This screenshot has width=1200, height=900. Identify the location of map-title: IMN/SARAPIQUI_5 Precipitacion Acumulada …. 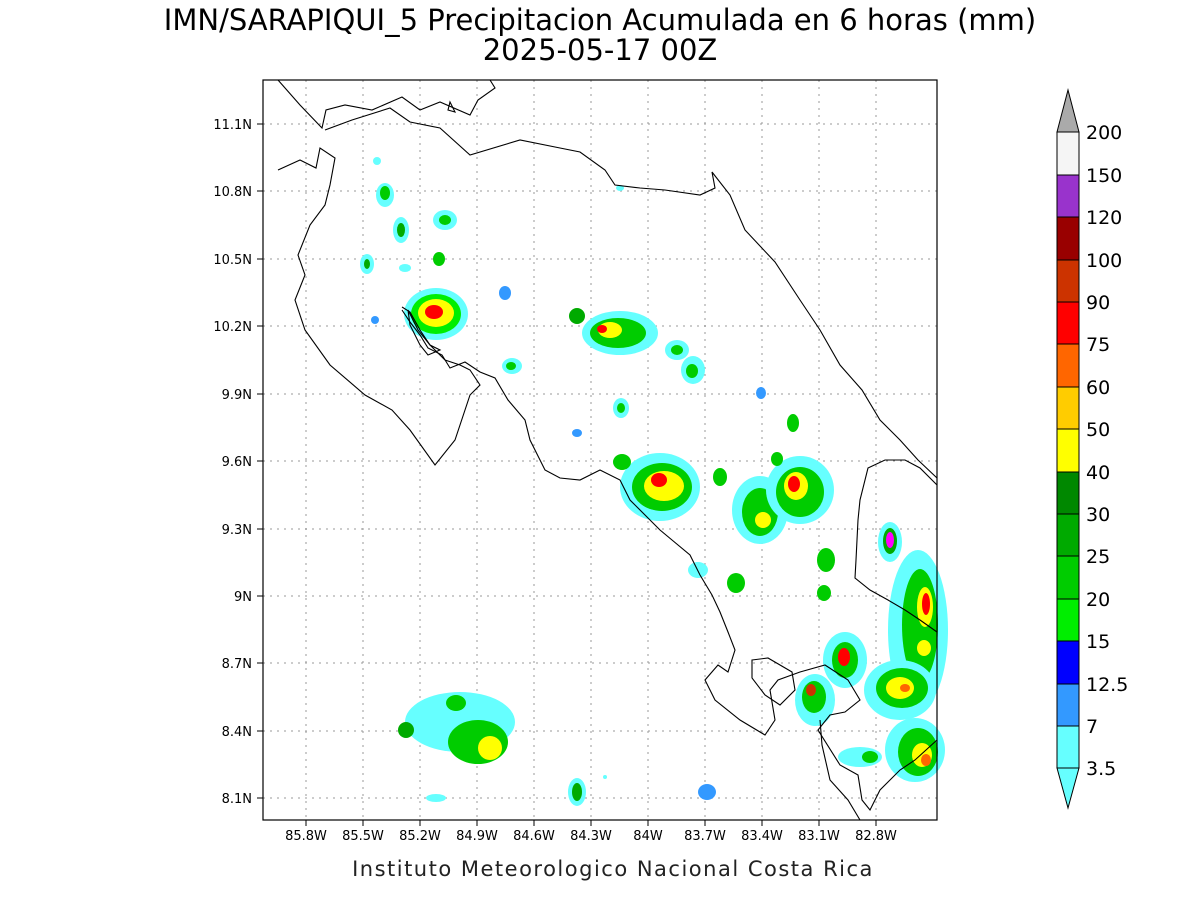
(600, 20).